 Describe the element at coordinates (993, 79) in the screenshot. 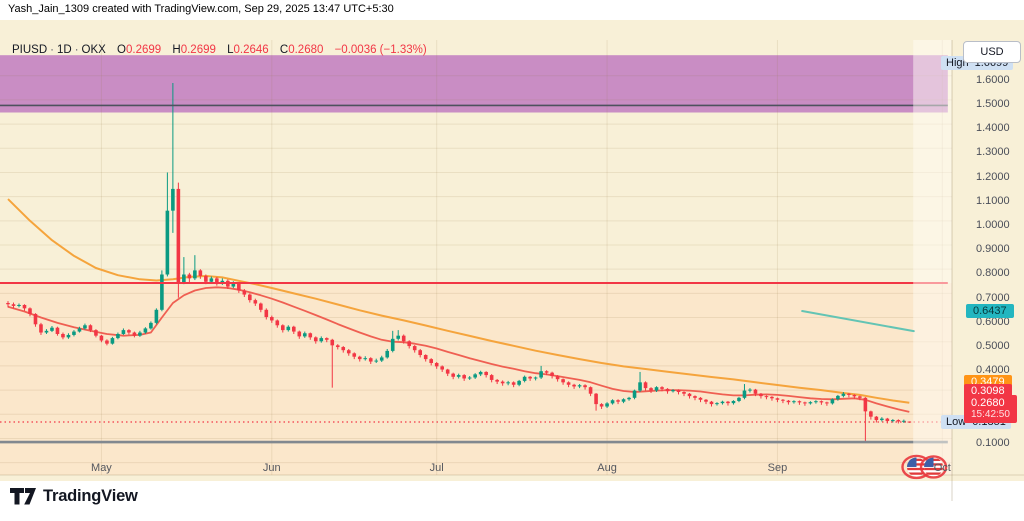

I see `price-tick-label: 1.6000` at that location.